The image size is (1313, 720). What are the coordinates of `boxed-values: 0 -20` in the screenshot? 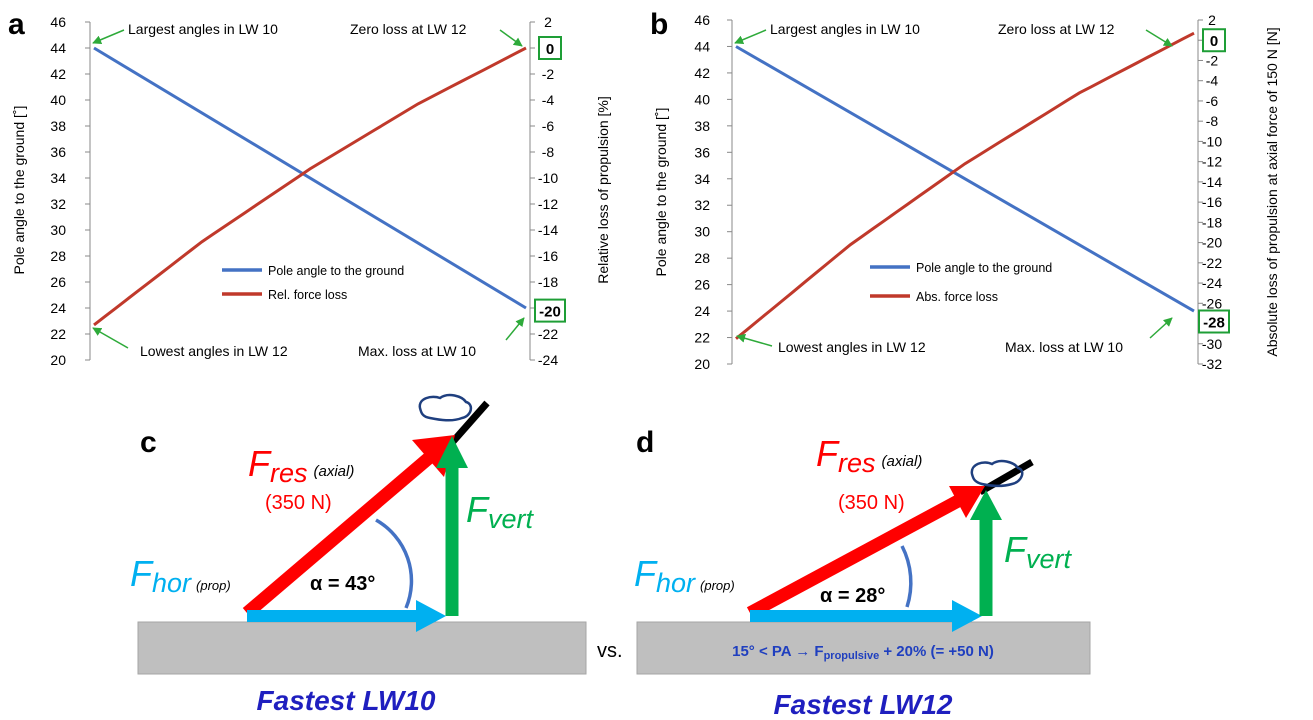 It's located at (550, 179).